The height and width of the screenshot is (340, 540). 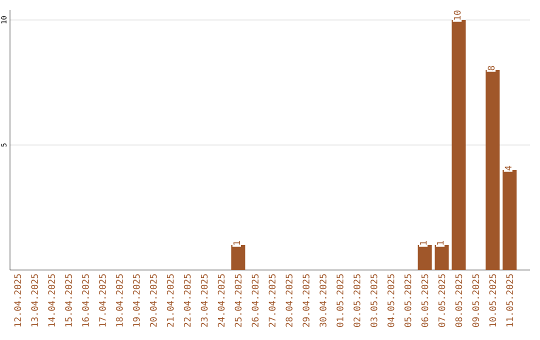 I want to click on x-tick-label: 21.04.2025, so click(x=170, y=300).